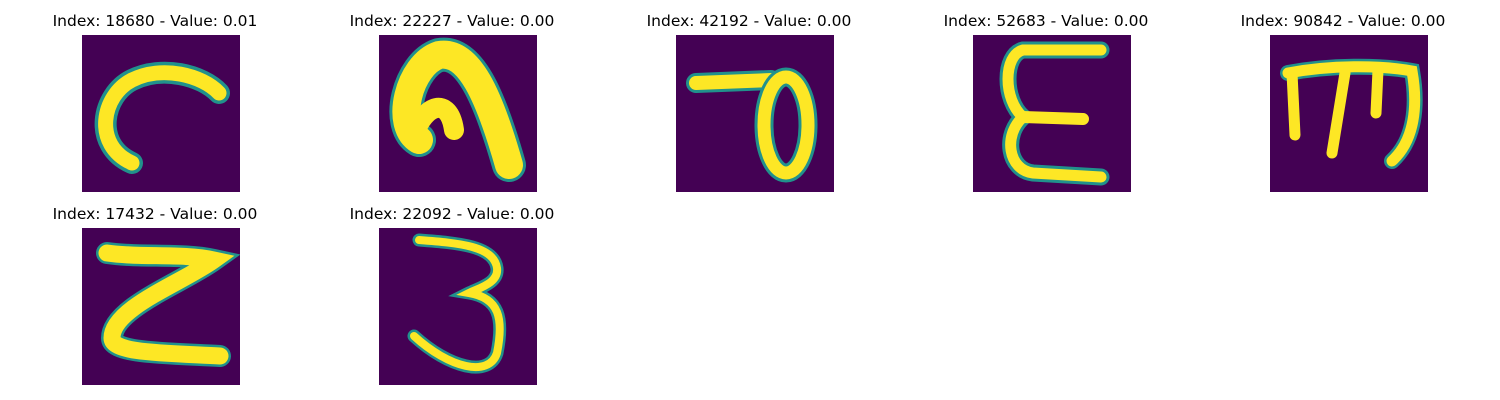 This screenshot has height=400, width=1500. Describe the element at coordinates (452, 21) in the screenshot. I see `panel-title: Index: 22227 - Value: 0.00` at that location.